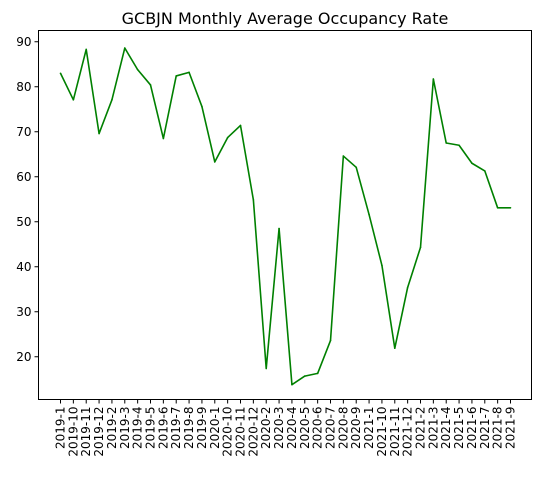  I want to click on x-tick-label: 2021-12, so click(408, 432).